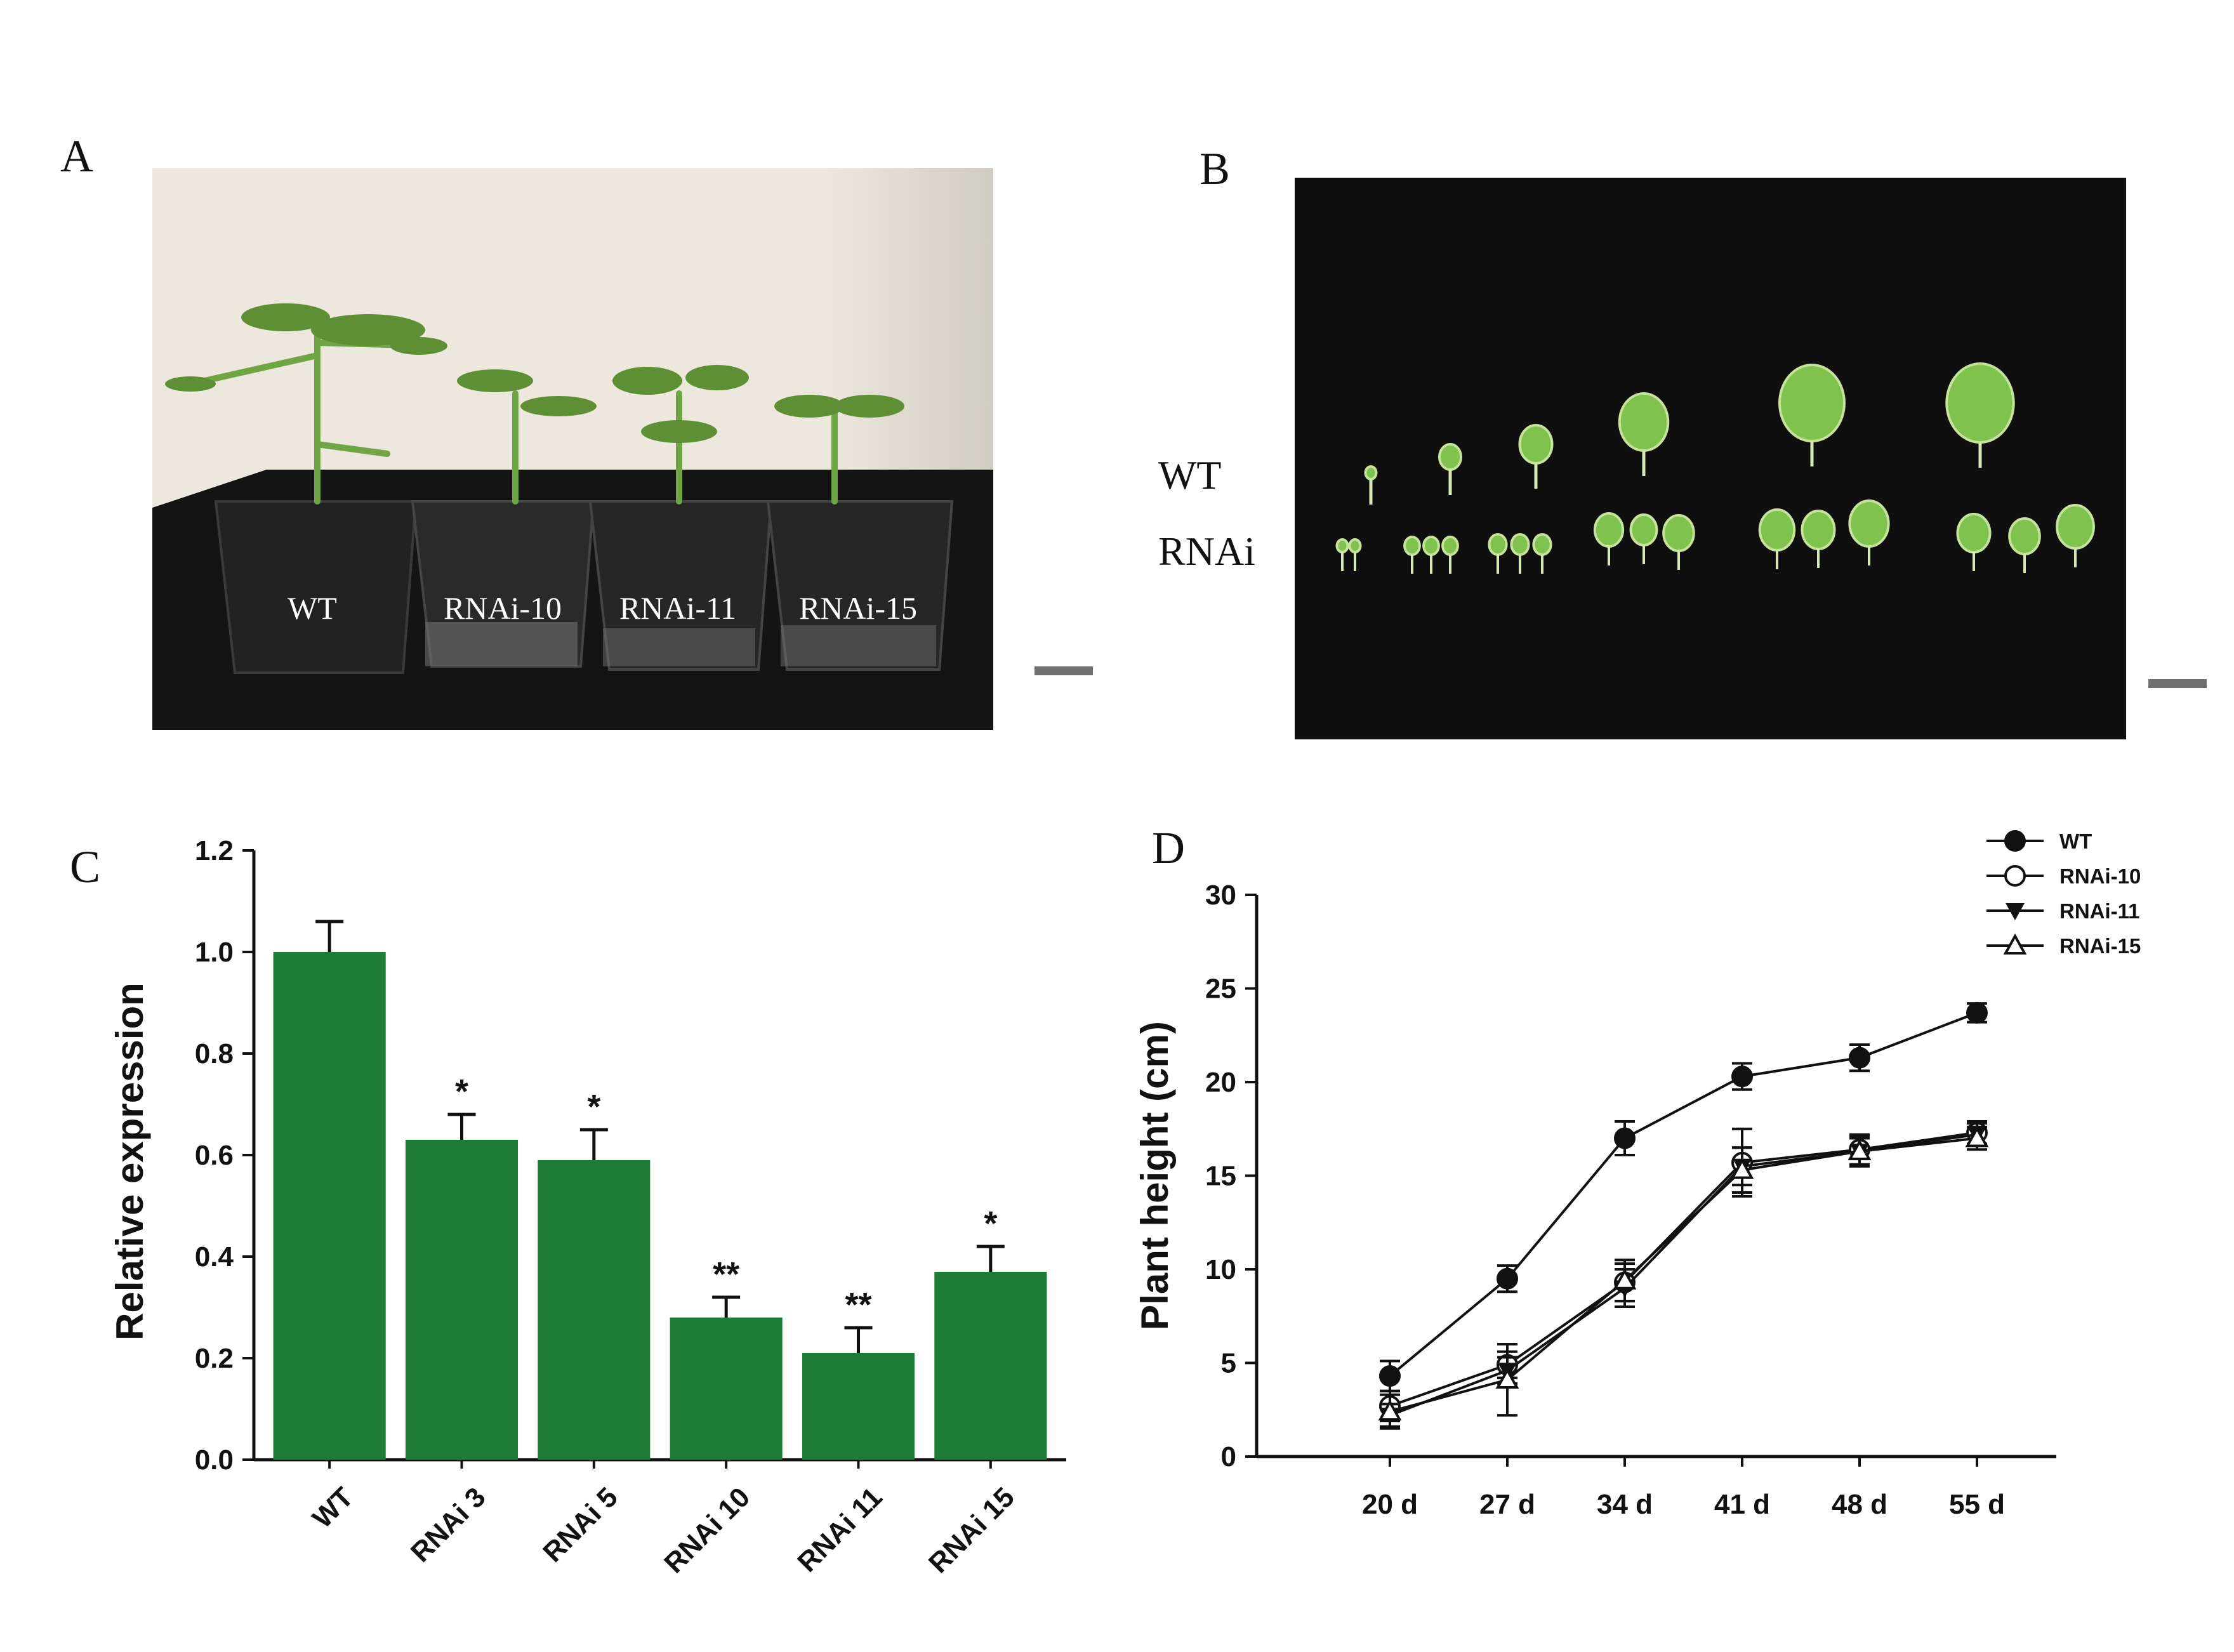 This screenshot has width=2234, height=1652. What do you see at coordinates (85, 867) in the screenshot?
I see `panel-c-letter: C` at bounding box center [85, 867].